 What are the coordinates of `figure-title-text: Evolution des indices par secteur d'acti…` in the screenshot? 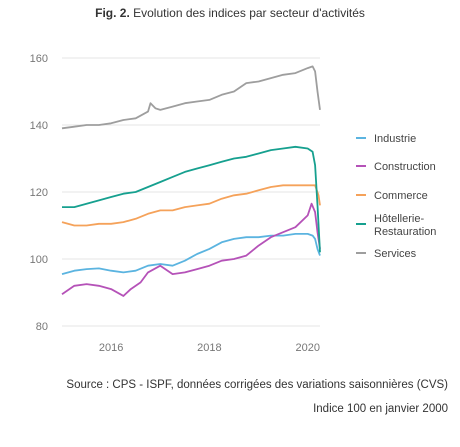 It's located at (249, 13).